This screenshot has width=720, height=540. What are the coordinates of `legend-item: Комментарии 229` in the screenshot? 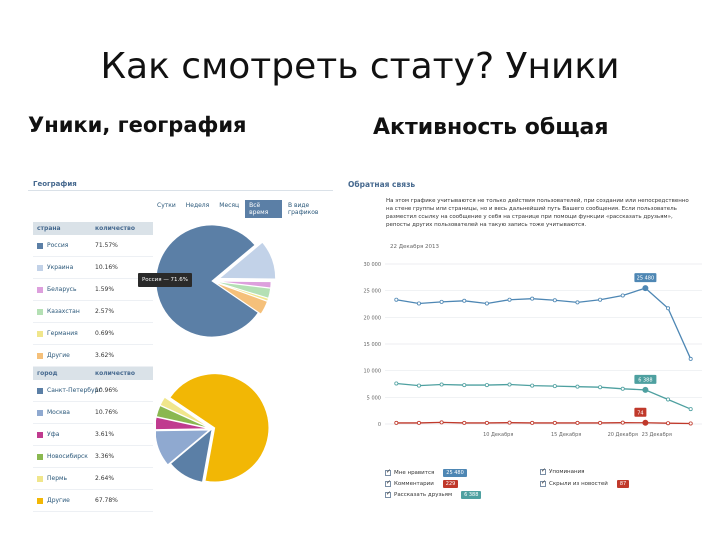 It's located at (422, 483).